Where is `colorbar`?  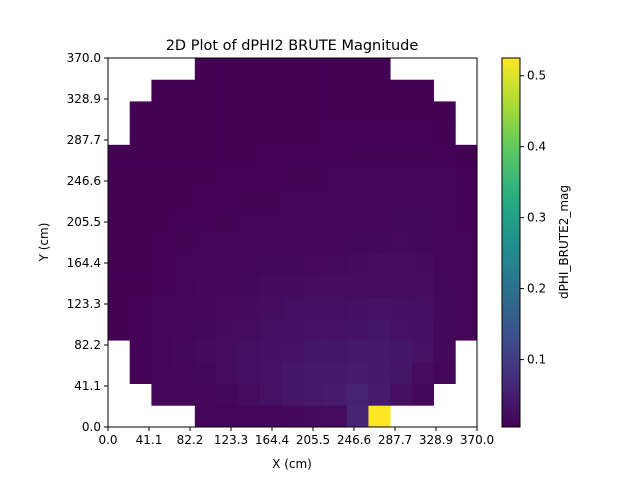 colorbar is located at coordinates (511, 242).